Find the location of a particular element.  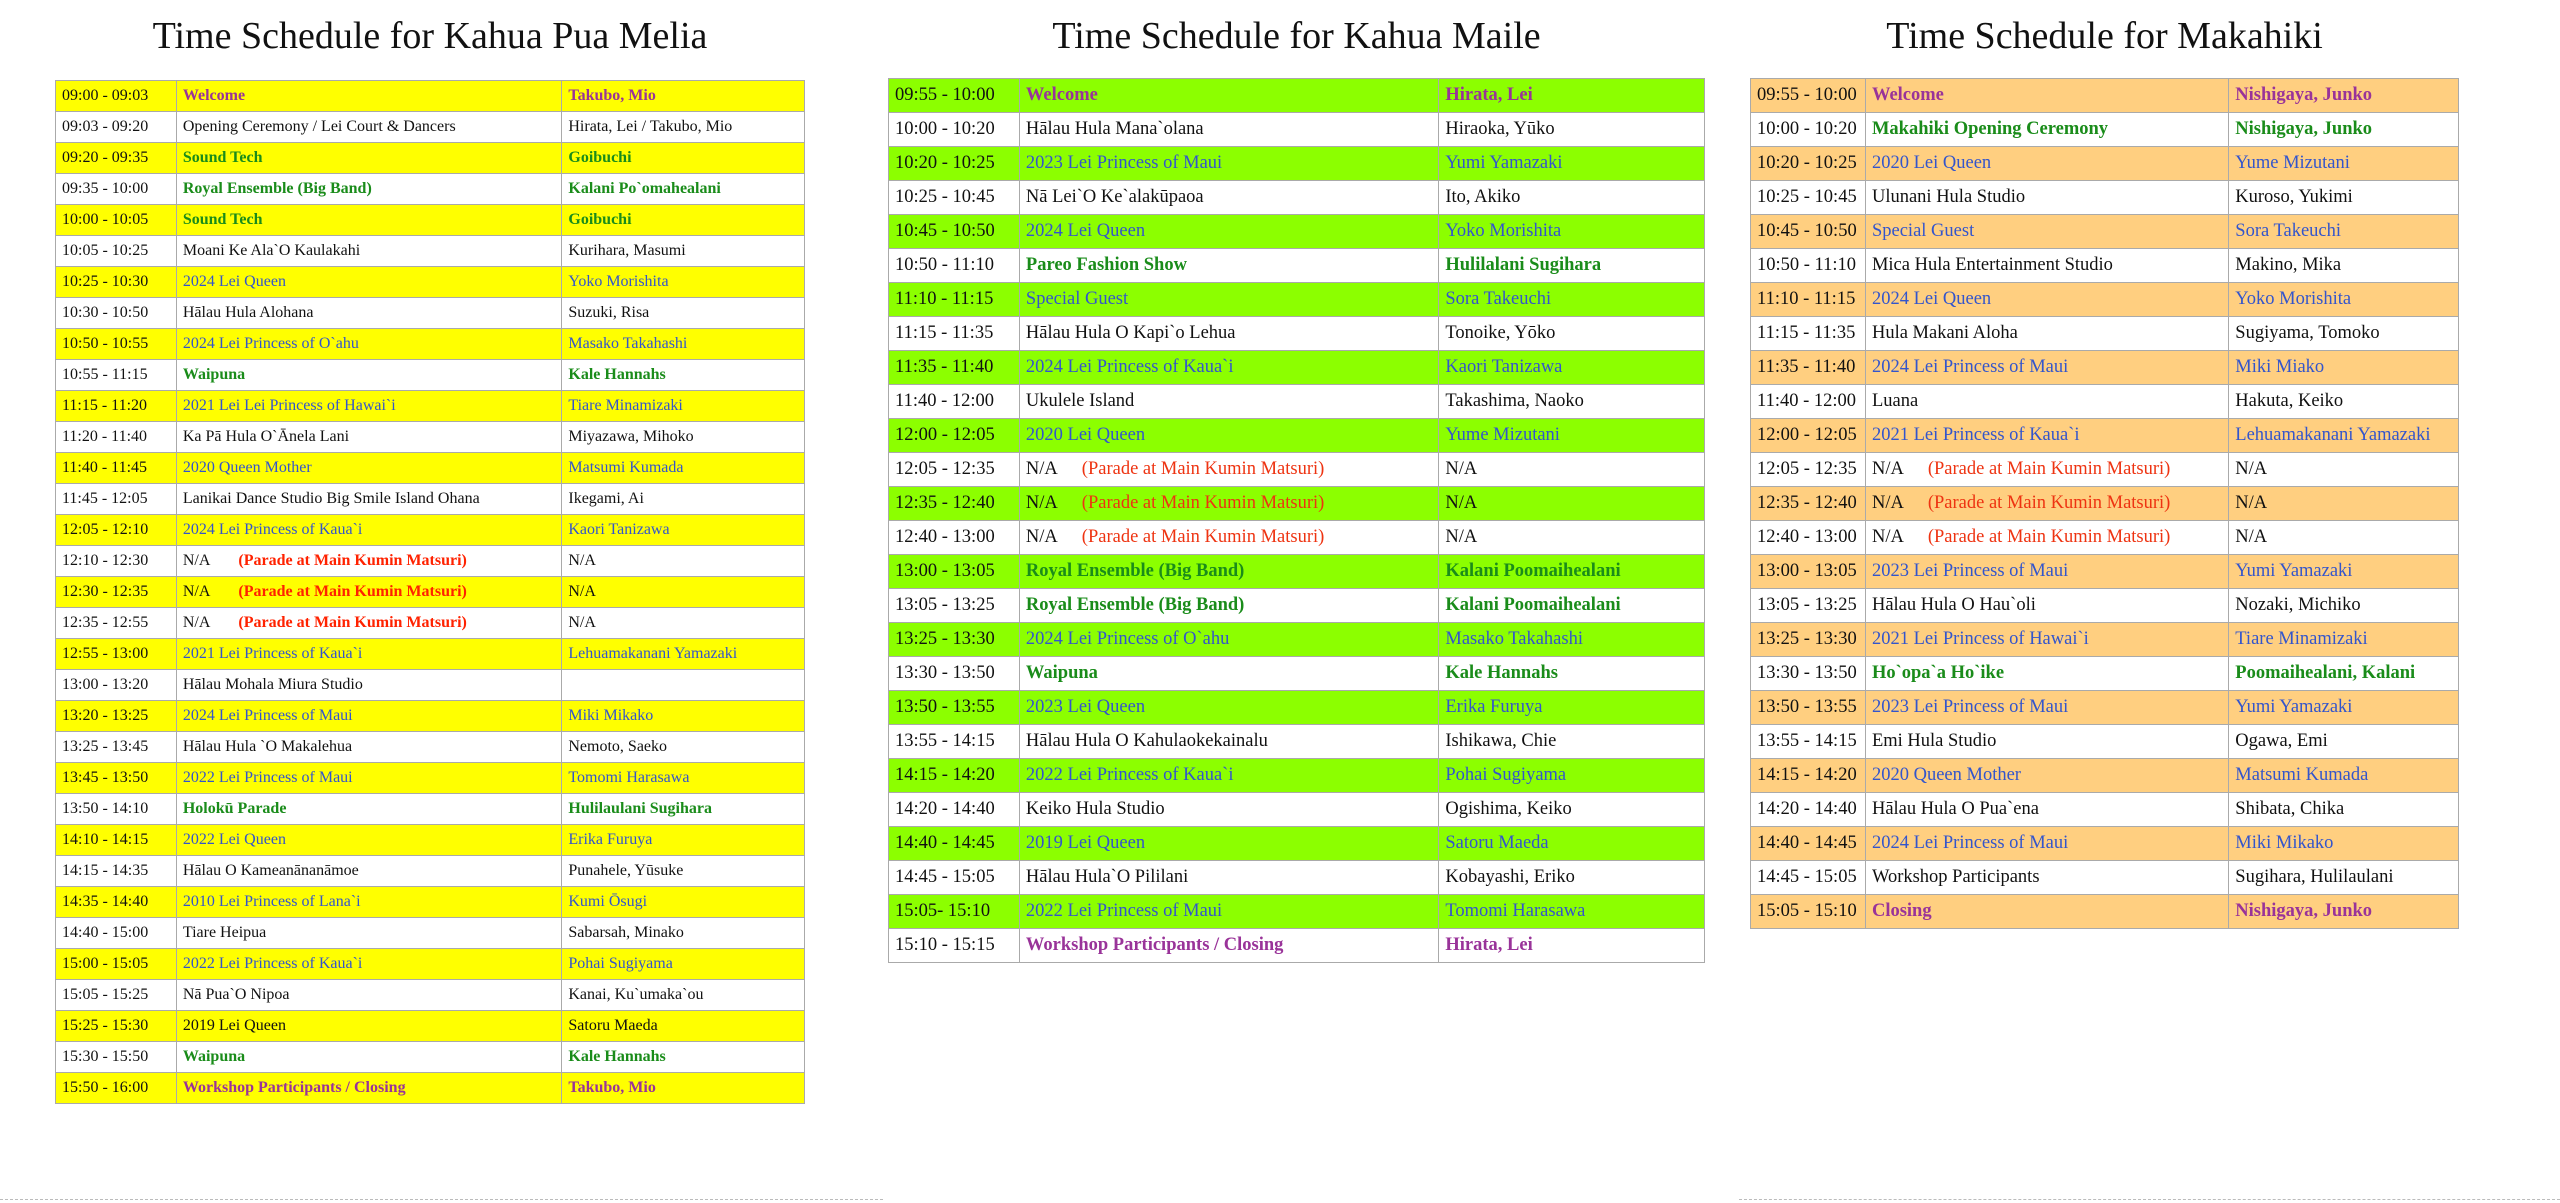

time-cell: 13:25 - 13:30 is located at coordinates (1808, 639).